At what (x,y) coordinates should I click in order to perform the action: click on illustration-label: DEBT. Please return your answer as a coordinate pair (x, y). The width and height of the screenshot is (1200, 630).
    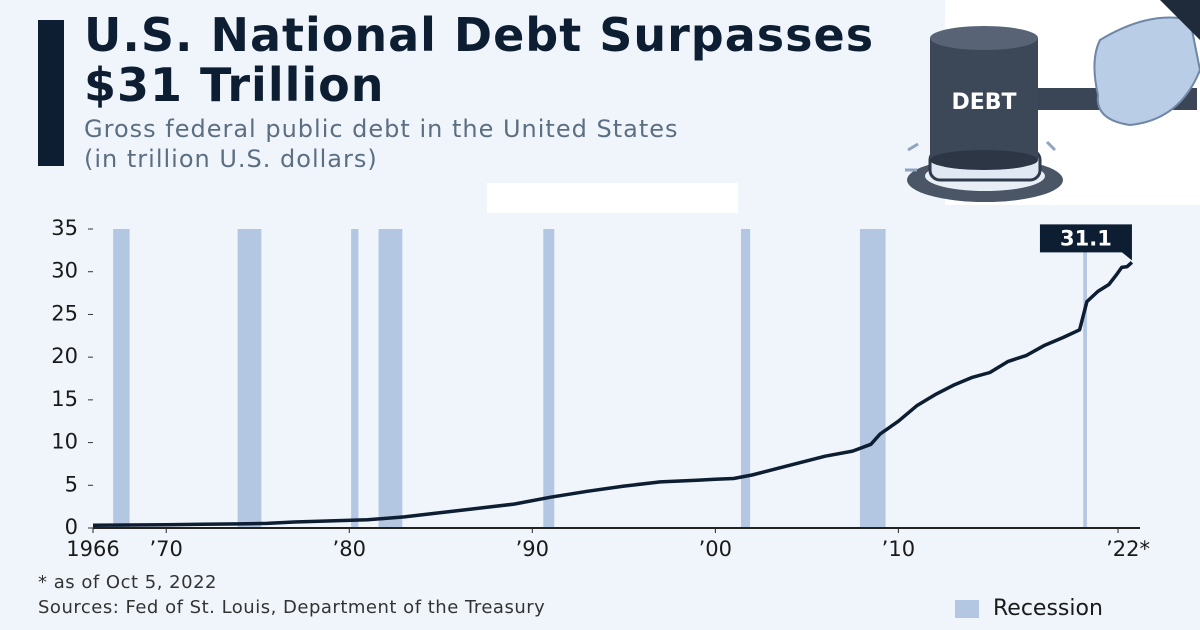
    Looking at the image, I should click on (983, 102).